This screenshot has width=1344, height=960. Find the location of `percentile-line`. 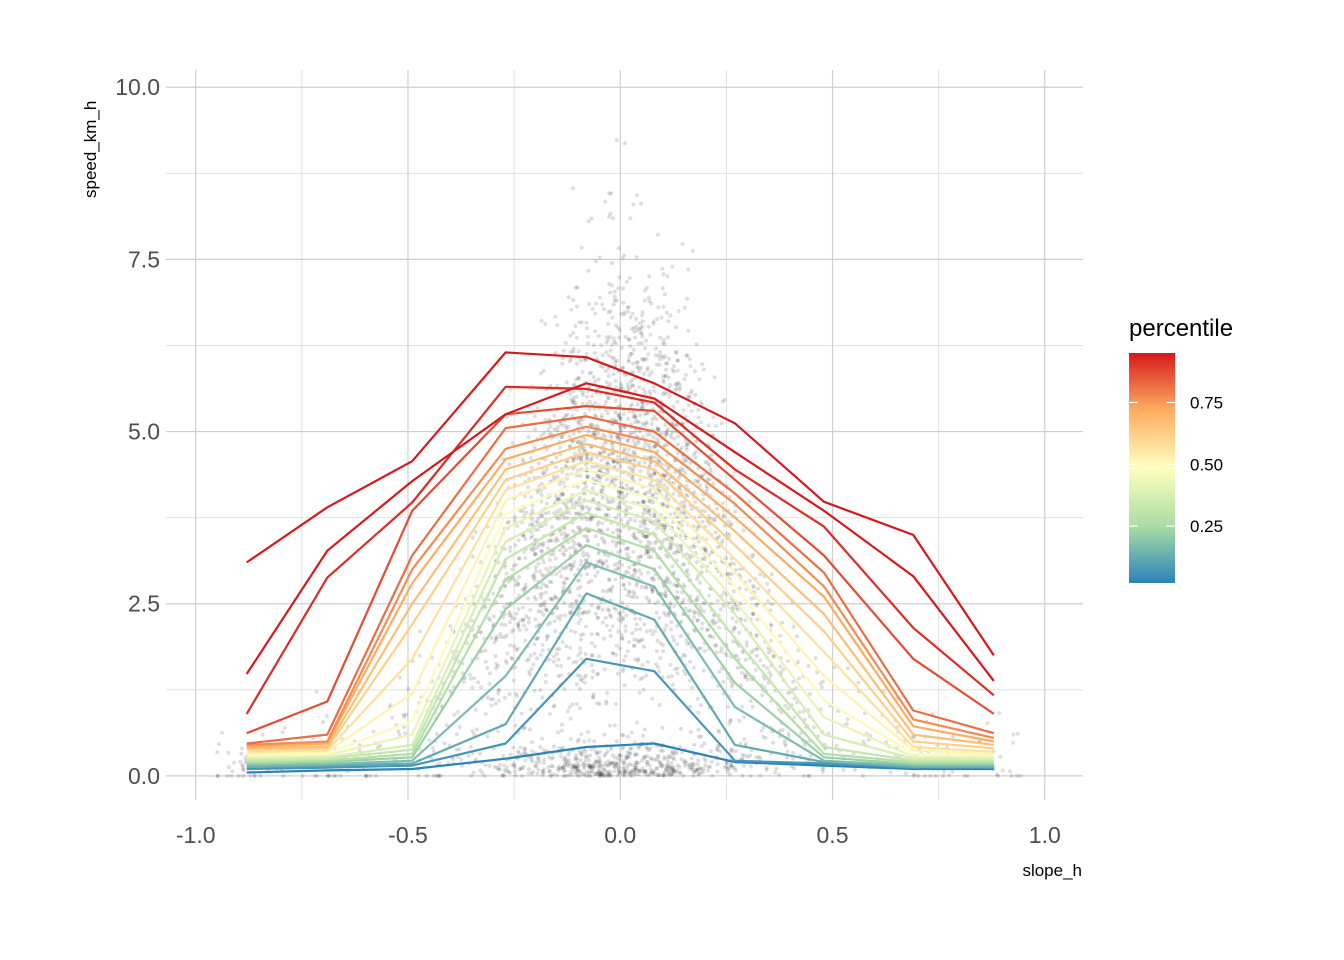

percentile-line is located at coordinates (620, 664).